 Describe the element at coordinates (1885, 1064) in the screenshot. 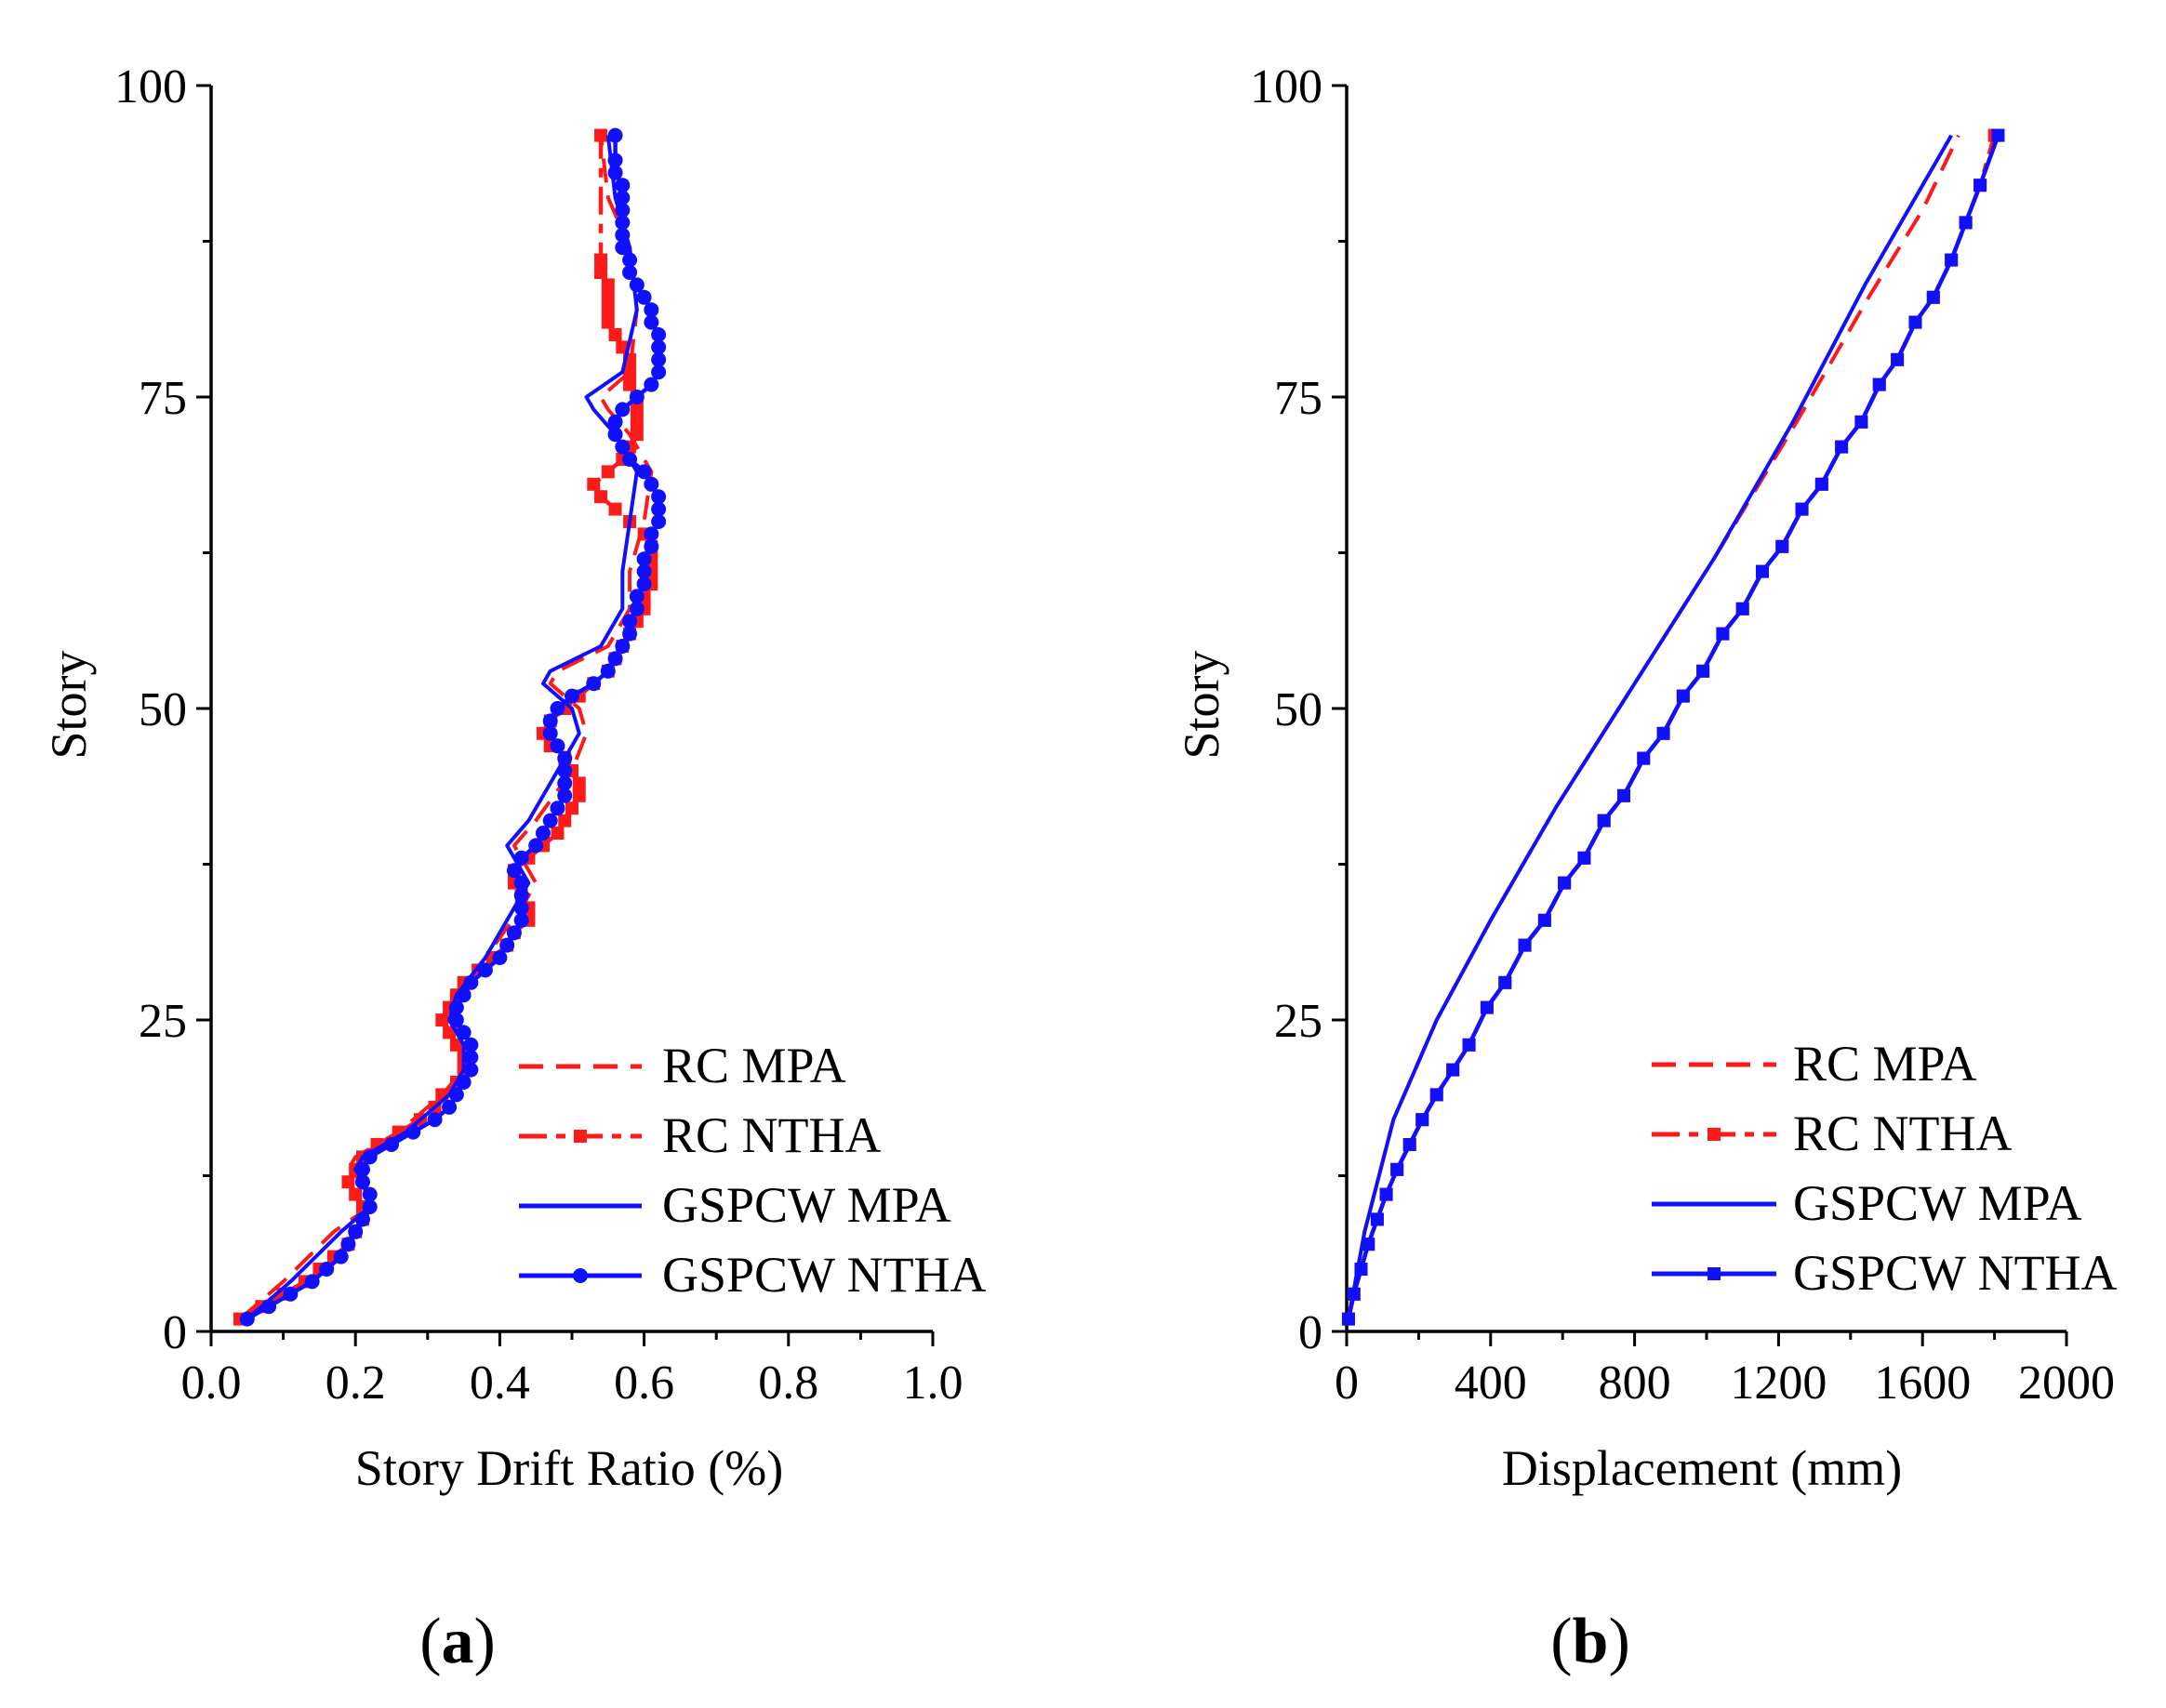

I see `legend-label-rc-mpa: RC MPA` at that location.